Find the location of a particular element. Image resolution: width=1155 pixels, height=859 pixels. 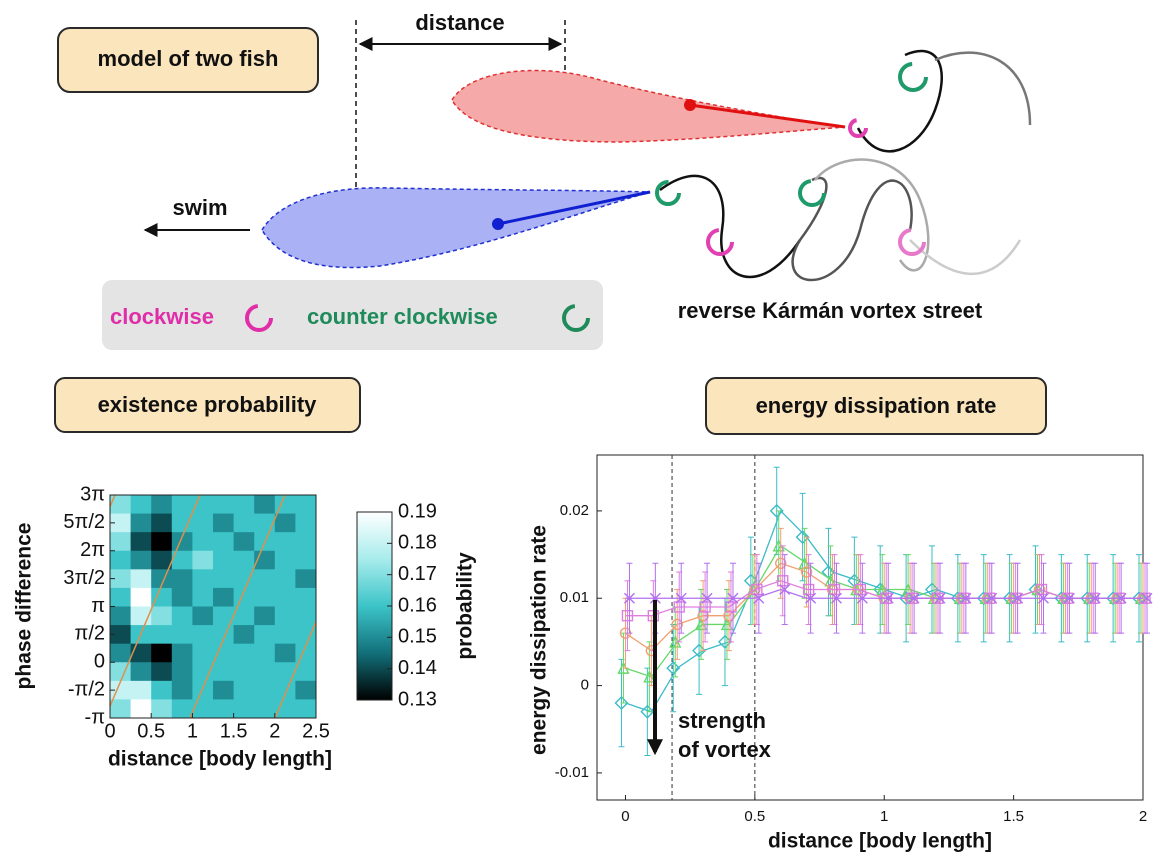

y-tick-label: π/2 is located at coordinates (90, 634).